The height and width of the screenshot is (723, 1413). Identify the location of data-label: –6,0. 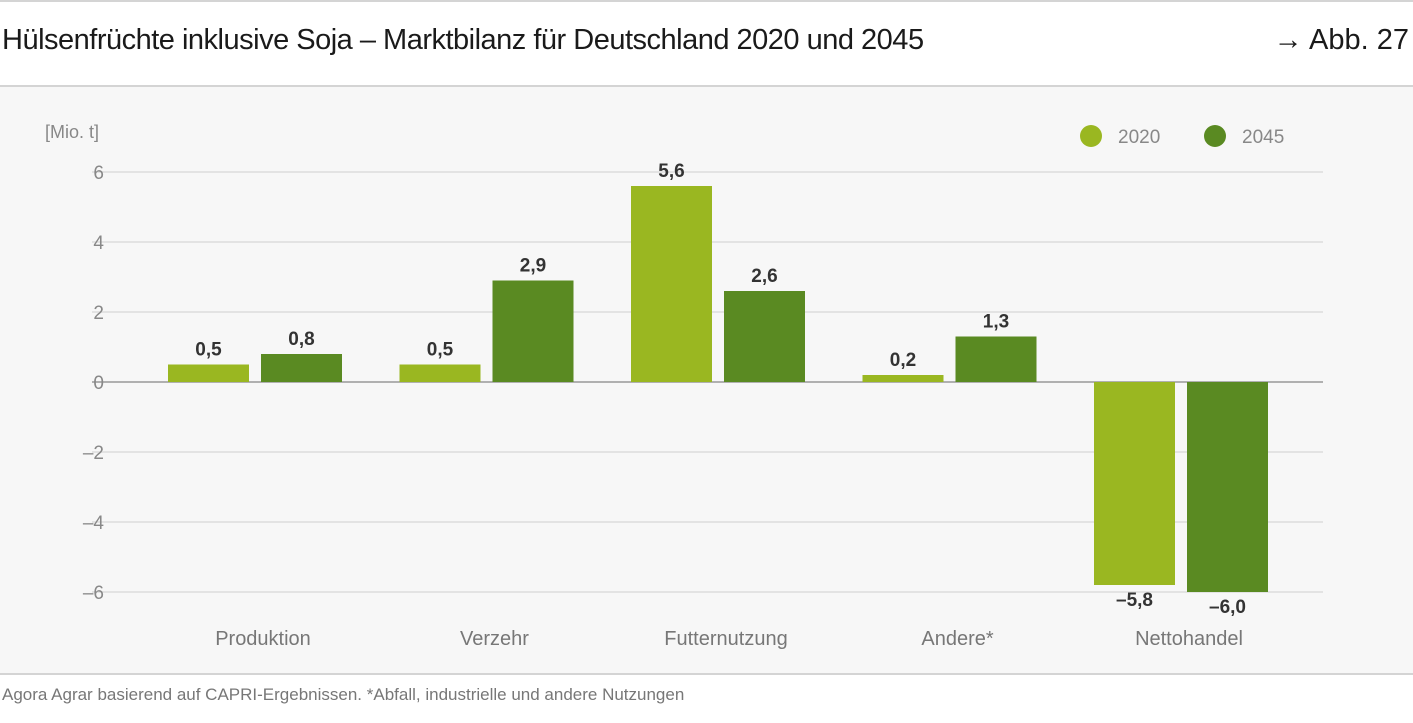
(1227, 607).